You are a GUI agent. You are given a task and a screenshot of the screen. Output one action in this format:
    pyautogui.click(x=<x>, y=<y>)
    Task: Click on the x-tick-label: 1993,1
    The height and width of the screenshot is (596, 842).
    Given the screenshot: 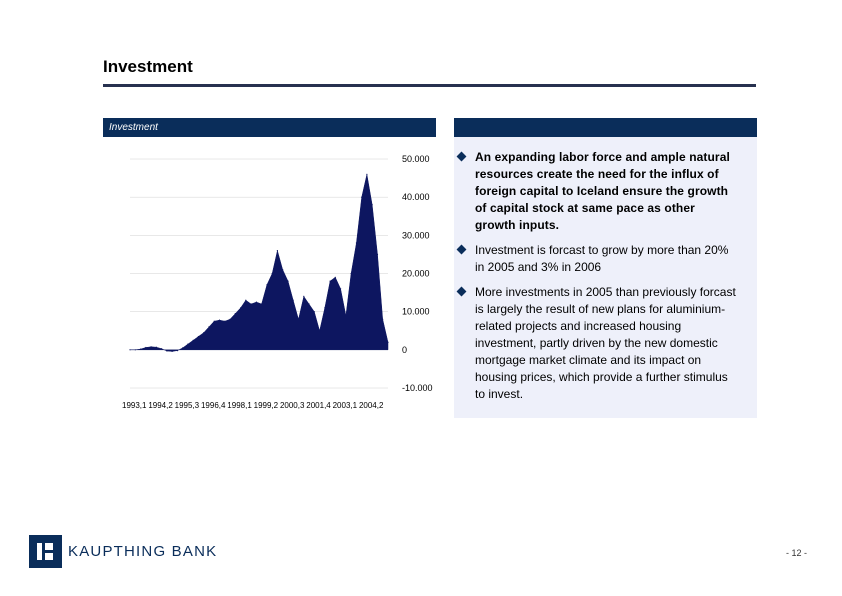 What is the action you would take?
    pyautogui.click(x=134, y=405)
    